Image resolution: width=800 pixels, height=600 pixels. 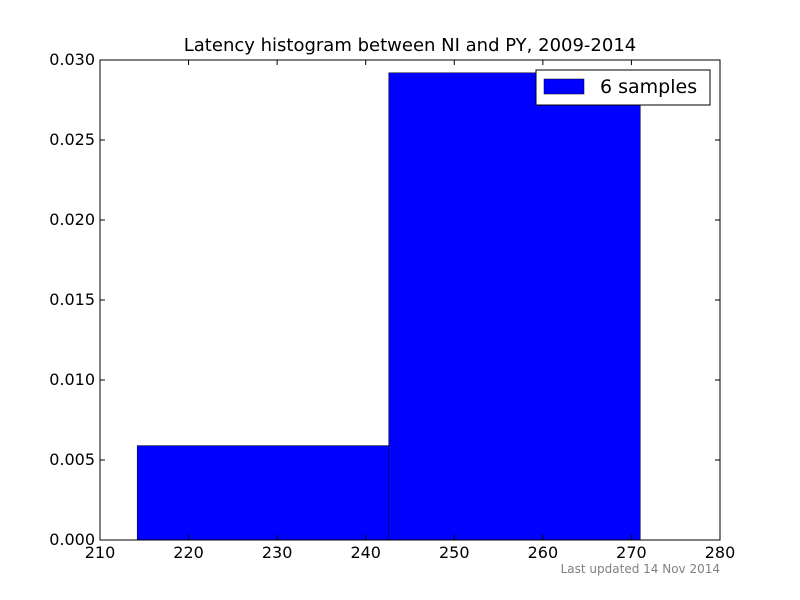 What do you see at coordinates (631, 552) in the screenshot?
I see `x-tick-label: 270` at bounding box center [631, 552].